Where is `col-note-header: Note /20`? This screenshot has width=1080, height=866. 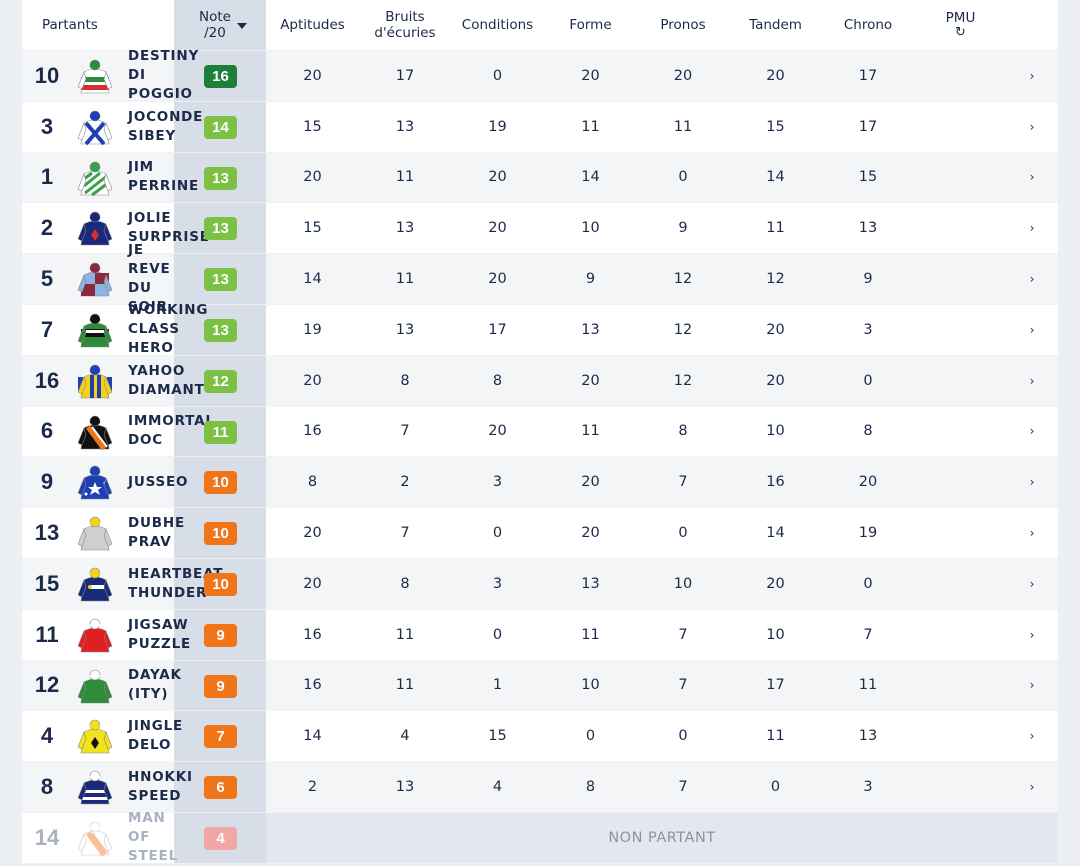
col-note-header: Note /20 is located at coordinates (220, 25).